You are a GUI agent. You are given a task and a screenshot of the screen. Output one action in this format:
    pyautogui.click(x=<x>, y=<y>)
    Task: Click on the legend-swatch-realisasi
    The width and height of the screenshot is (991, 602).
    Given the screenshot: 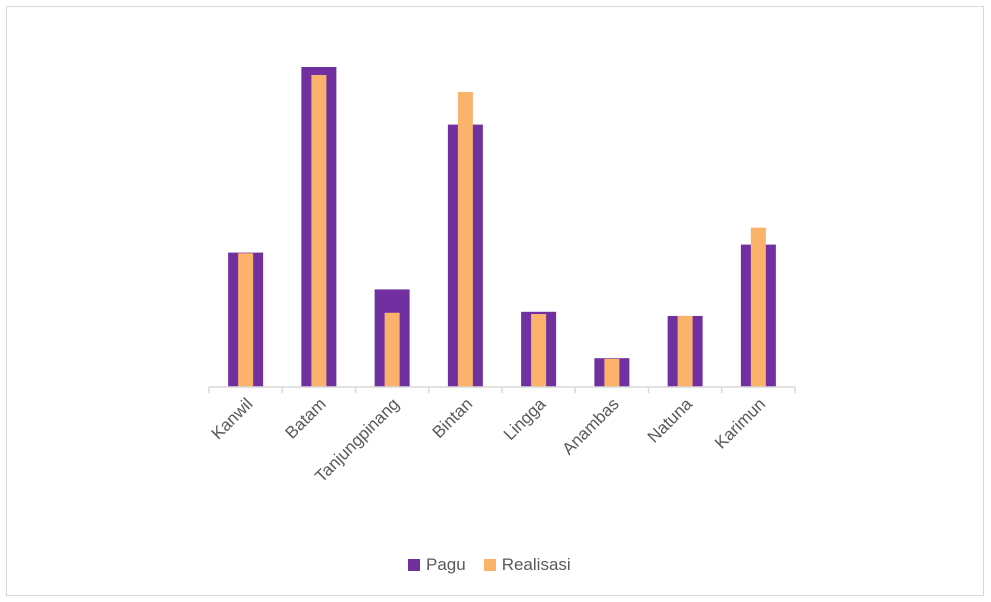 What is the action you would take?
    pyautogui.click(x=489, y=565)
    